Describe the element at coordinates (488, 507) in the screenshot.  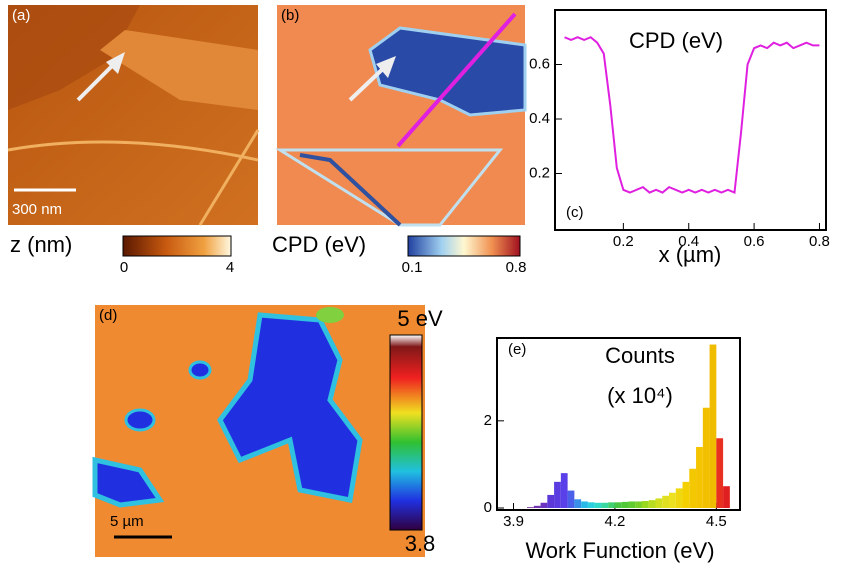
I see `y-tick-label: 0` at that location.